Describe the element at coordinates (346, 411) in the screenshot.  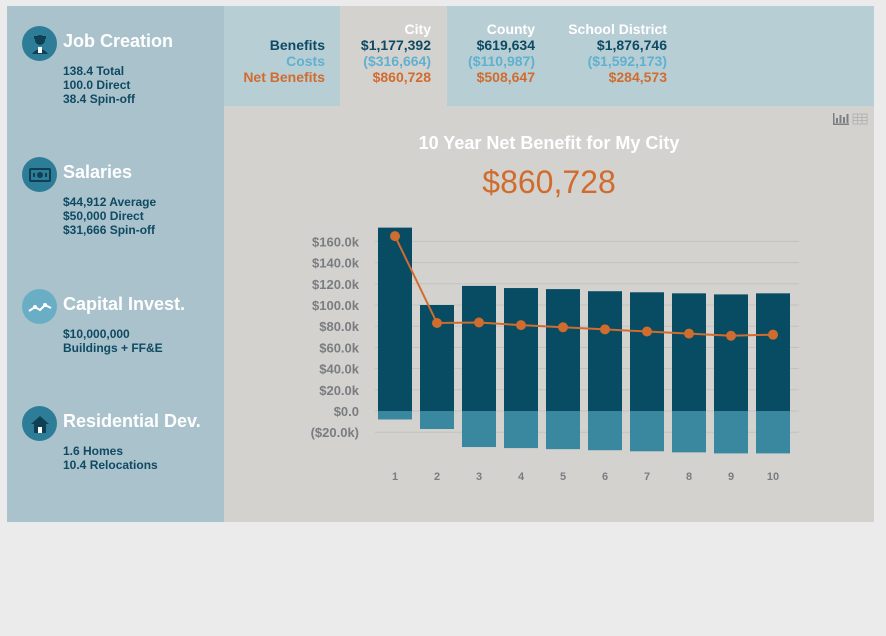
I see `y-tick-label: $0.0` at that location.